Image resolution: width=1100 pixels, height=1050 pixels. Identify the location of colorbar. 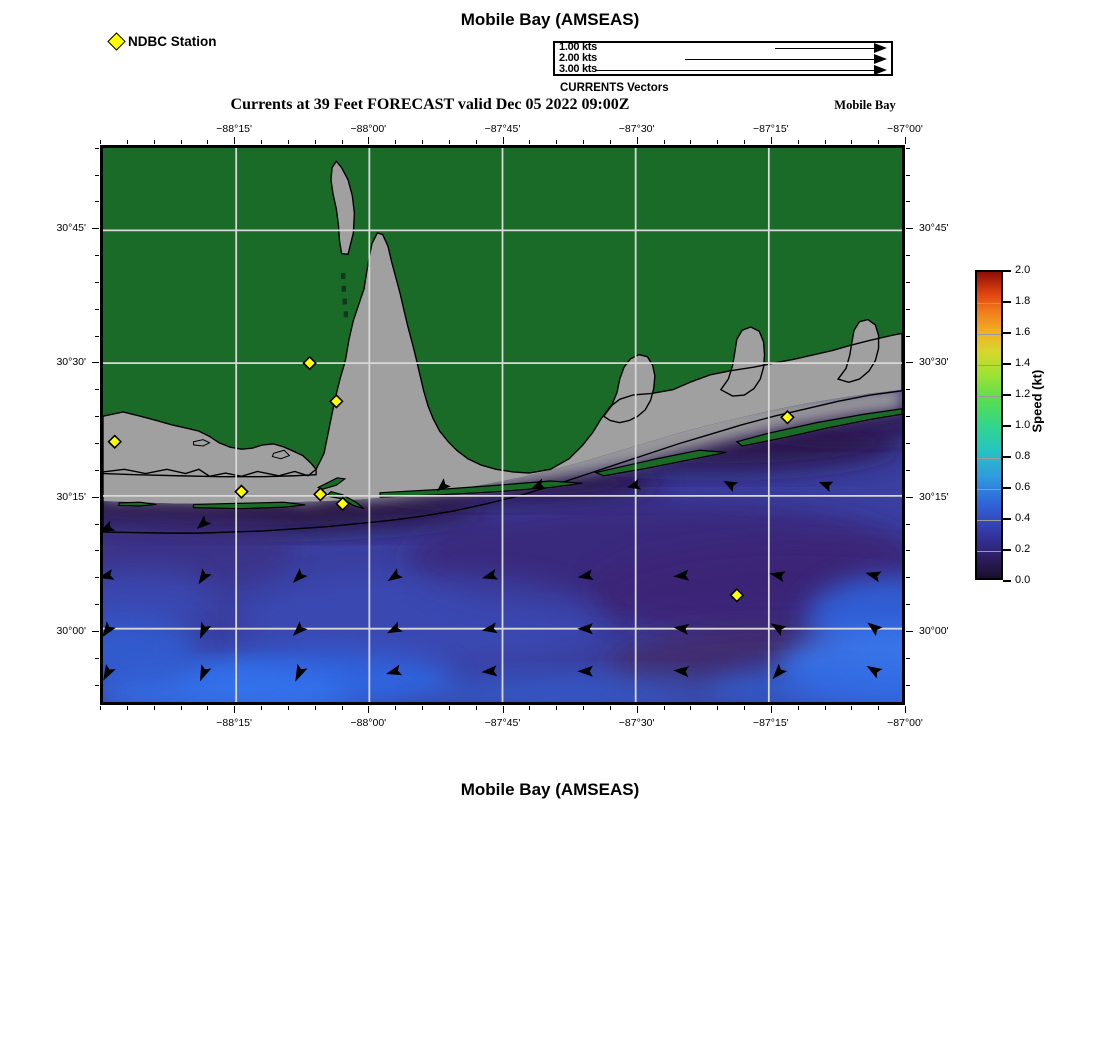
(989, 425).